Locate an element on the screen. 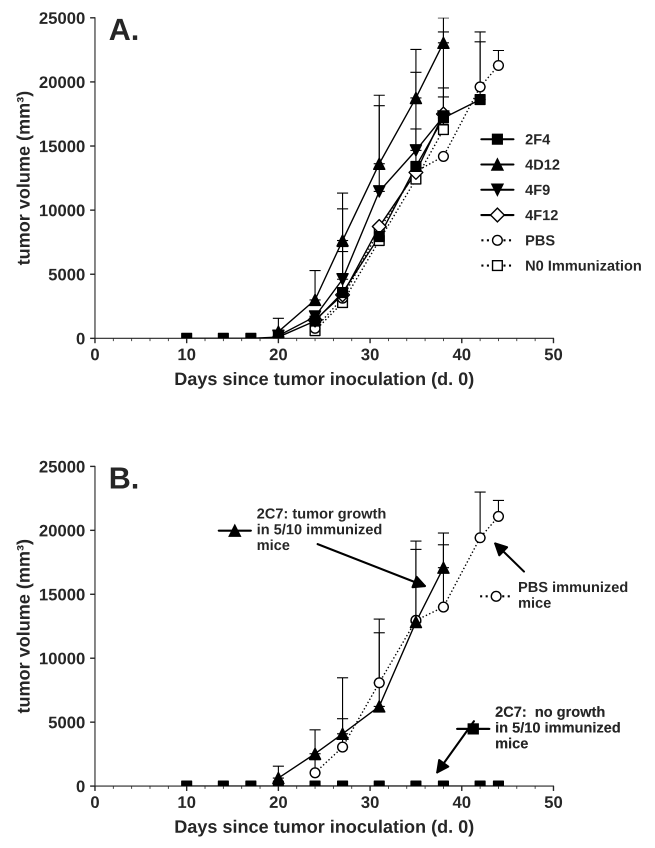 This screenshot has height=848, width=655. legend-label: 2C7: no growth in 5/10 immunized mice is located at coordinates (558, 727).